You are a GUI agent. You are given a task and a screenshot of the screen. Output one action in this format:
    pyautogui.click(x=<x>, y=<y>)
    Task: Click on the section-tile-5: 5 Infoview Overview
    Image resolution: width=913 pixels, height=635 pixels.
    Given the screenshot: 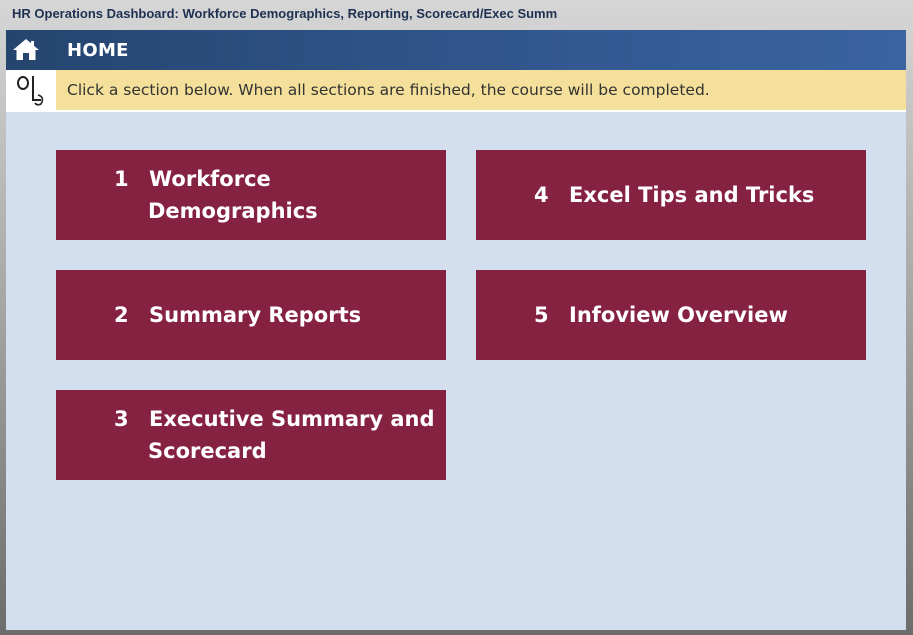 What is the action you would take?
    pyautogui.click(x=671, y=315)
    